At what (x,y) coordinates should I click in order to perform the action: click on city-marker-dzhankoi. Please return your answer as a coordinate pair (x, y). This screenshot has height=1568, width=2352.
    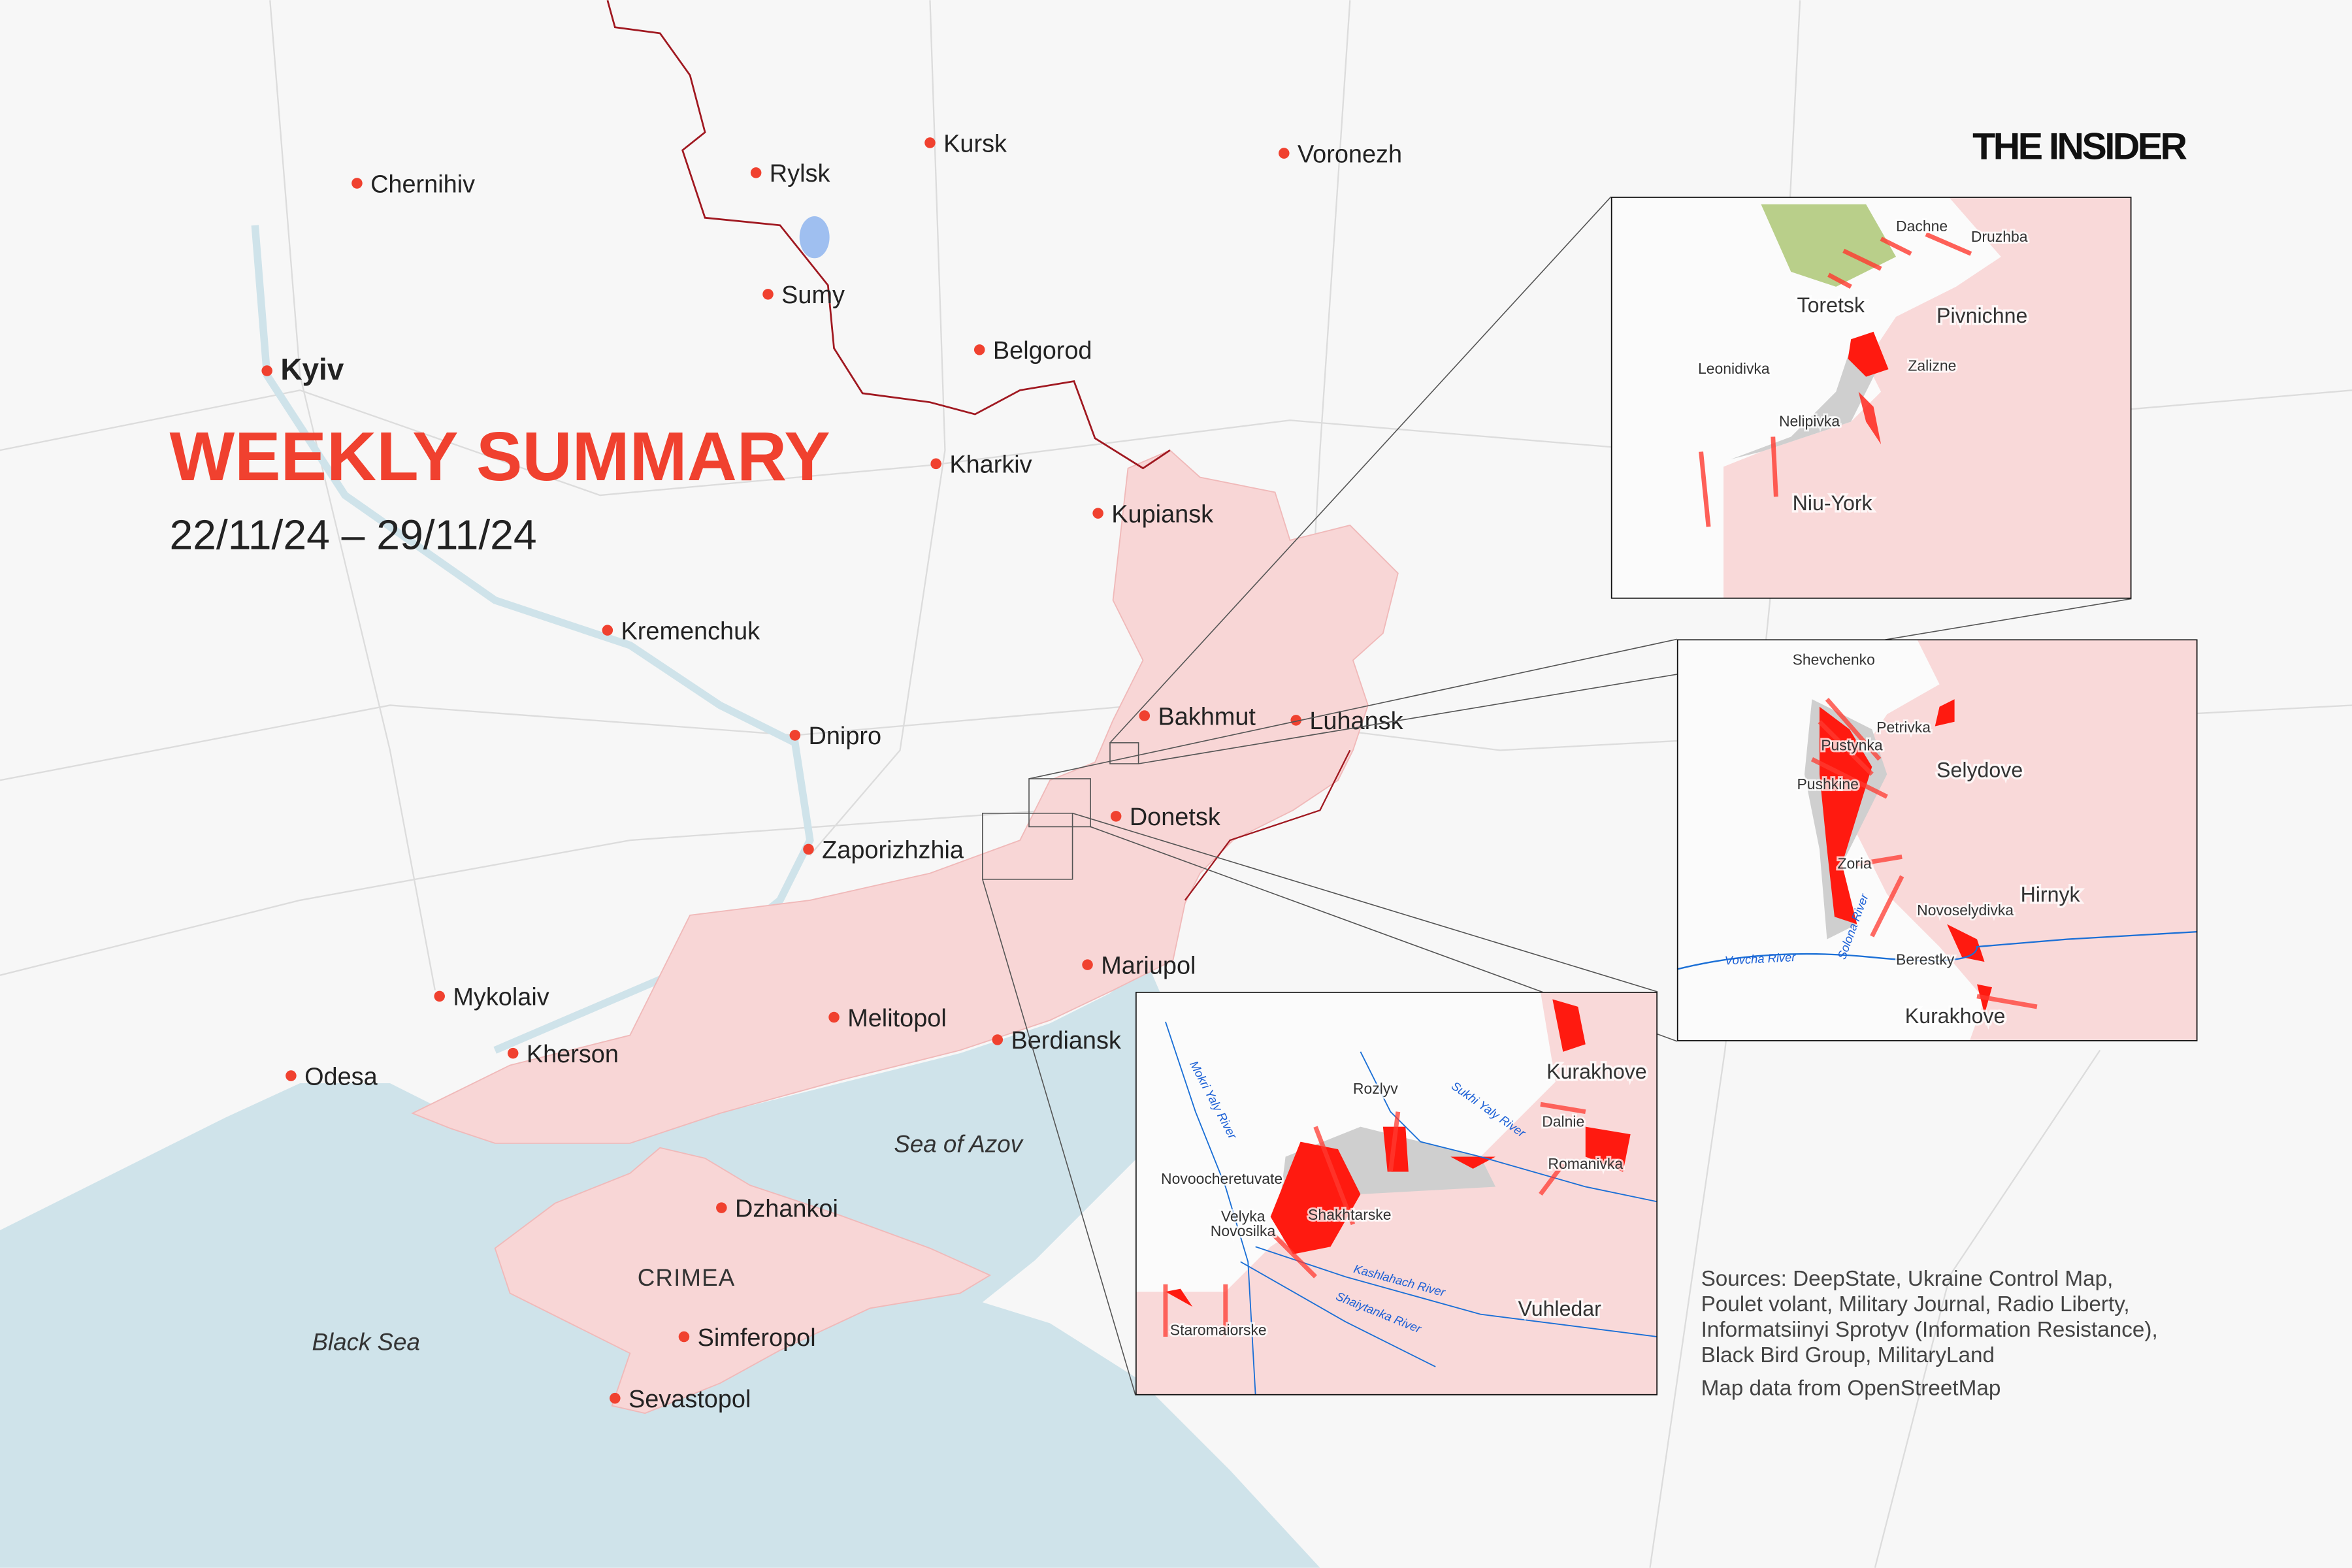
    Looking at the image, I should click on (721, 1207).